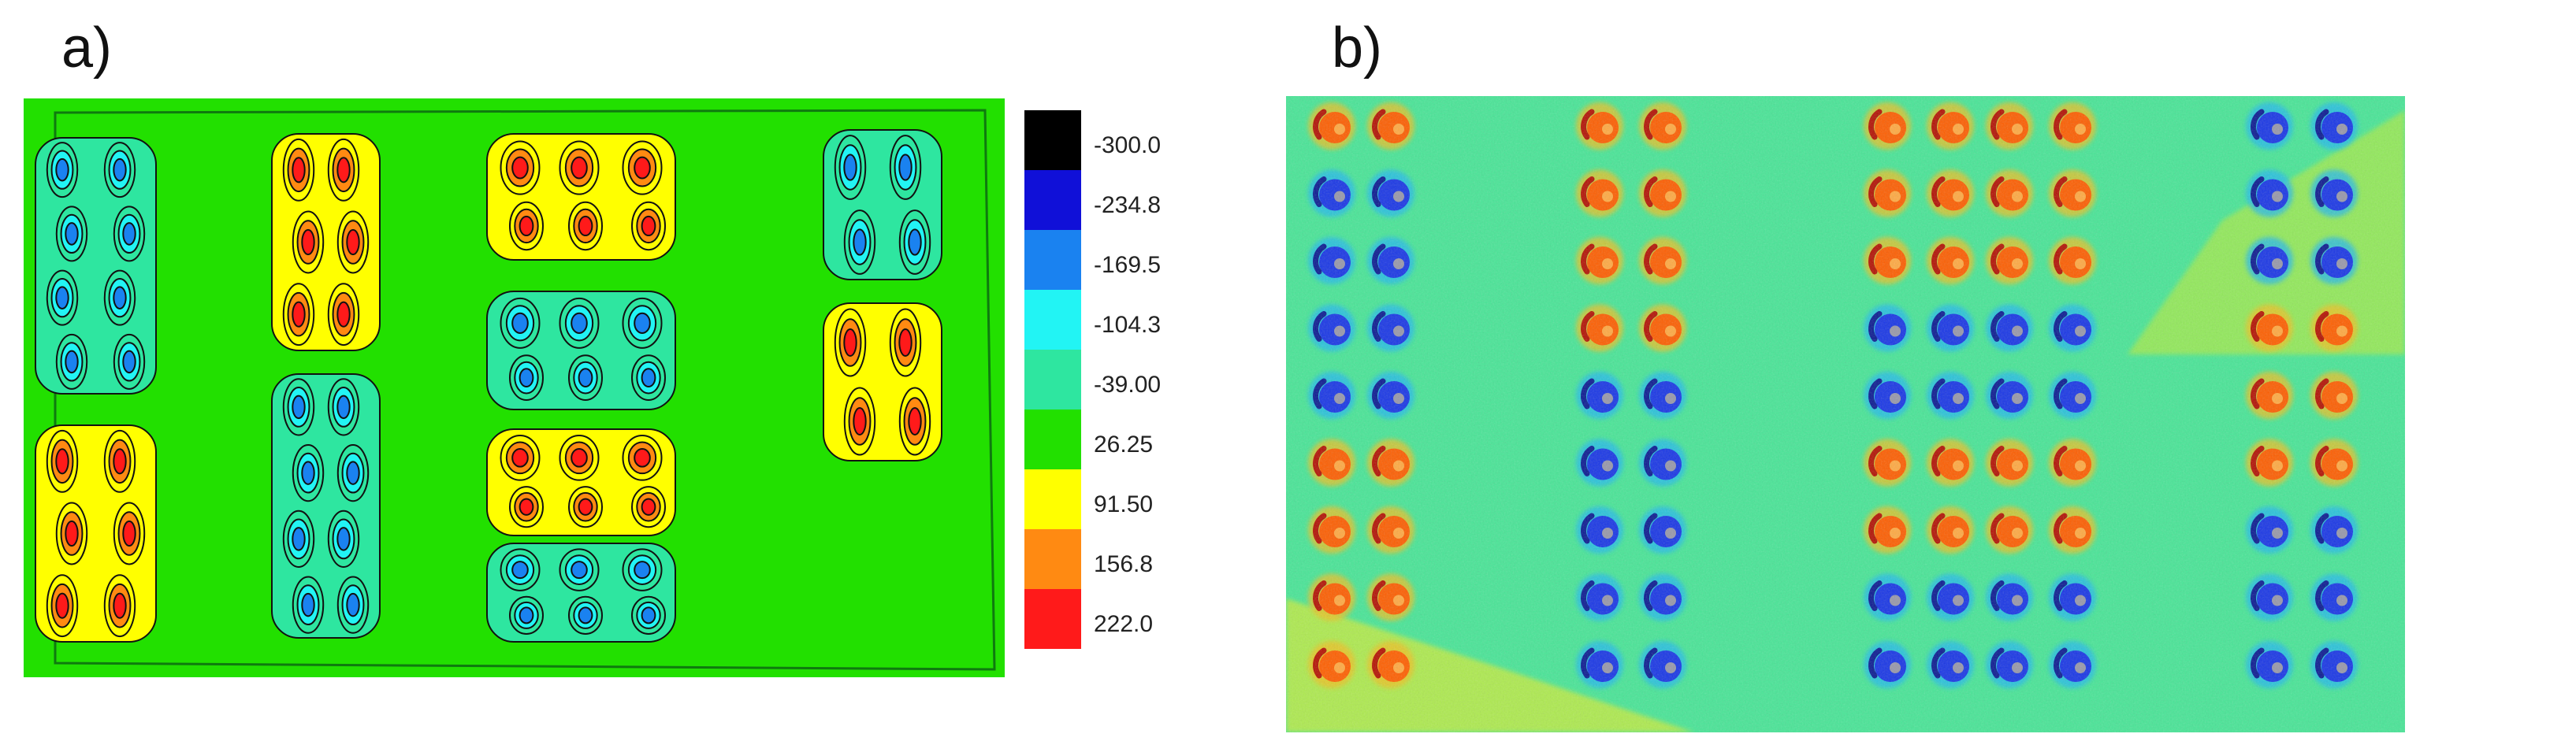 Image resolution: width=2576 pixels, height=756 pixels. I want to click on panel-a-label: a), so click(87, 48).